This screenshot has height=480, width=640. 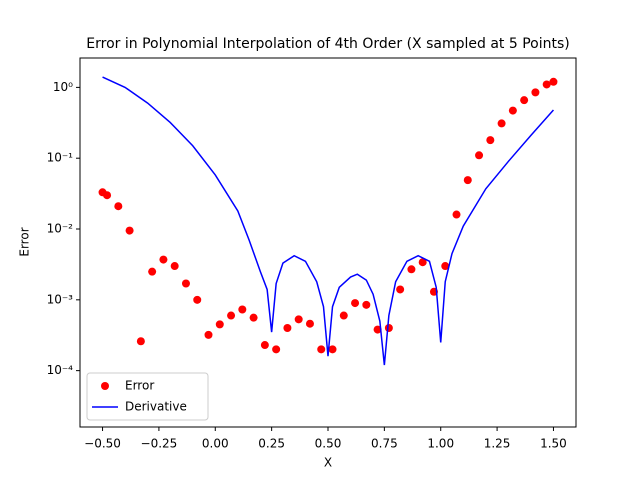 I want to click on legend-label: Error, so click(x=139, y=386).